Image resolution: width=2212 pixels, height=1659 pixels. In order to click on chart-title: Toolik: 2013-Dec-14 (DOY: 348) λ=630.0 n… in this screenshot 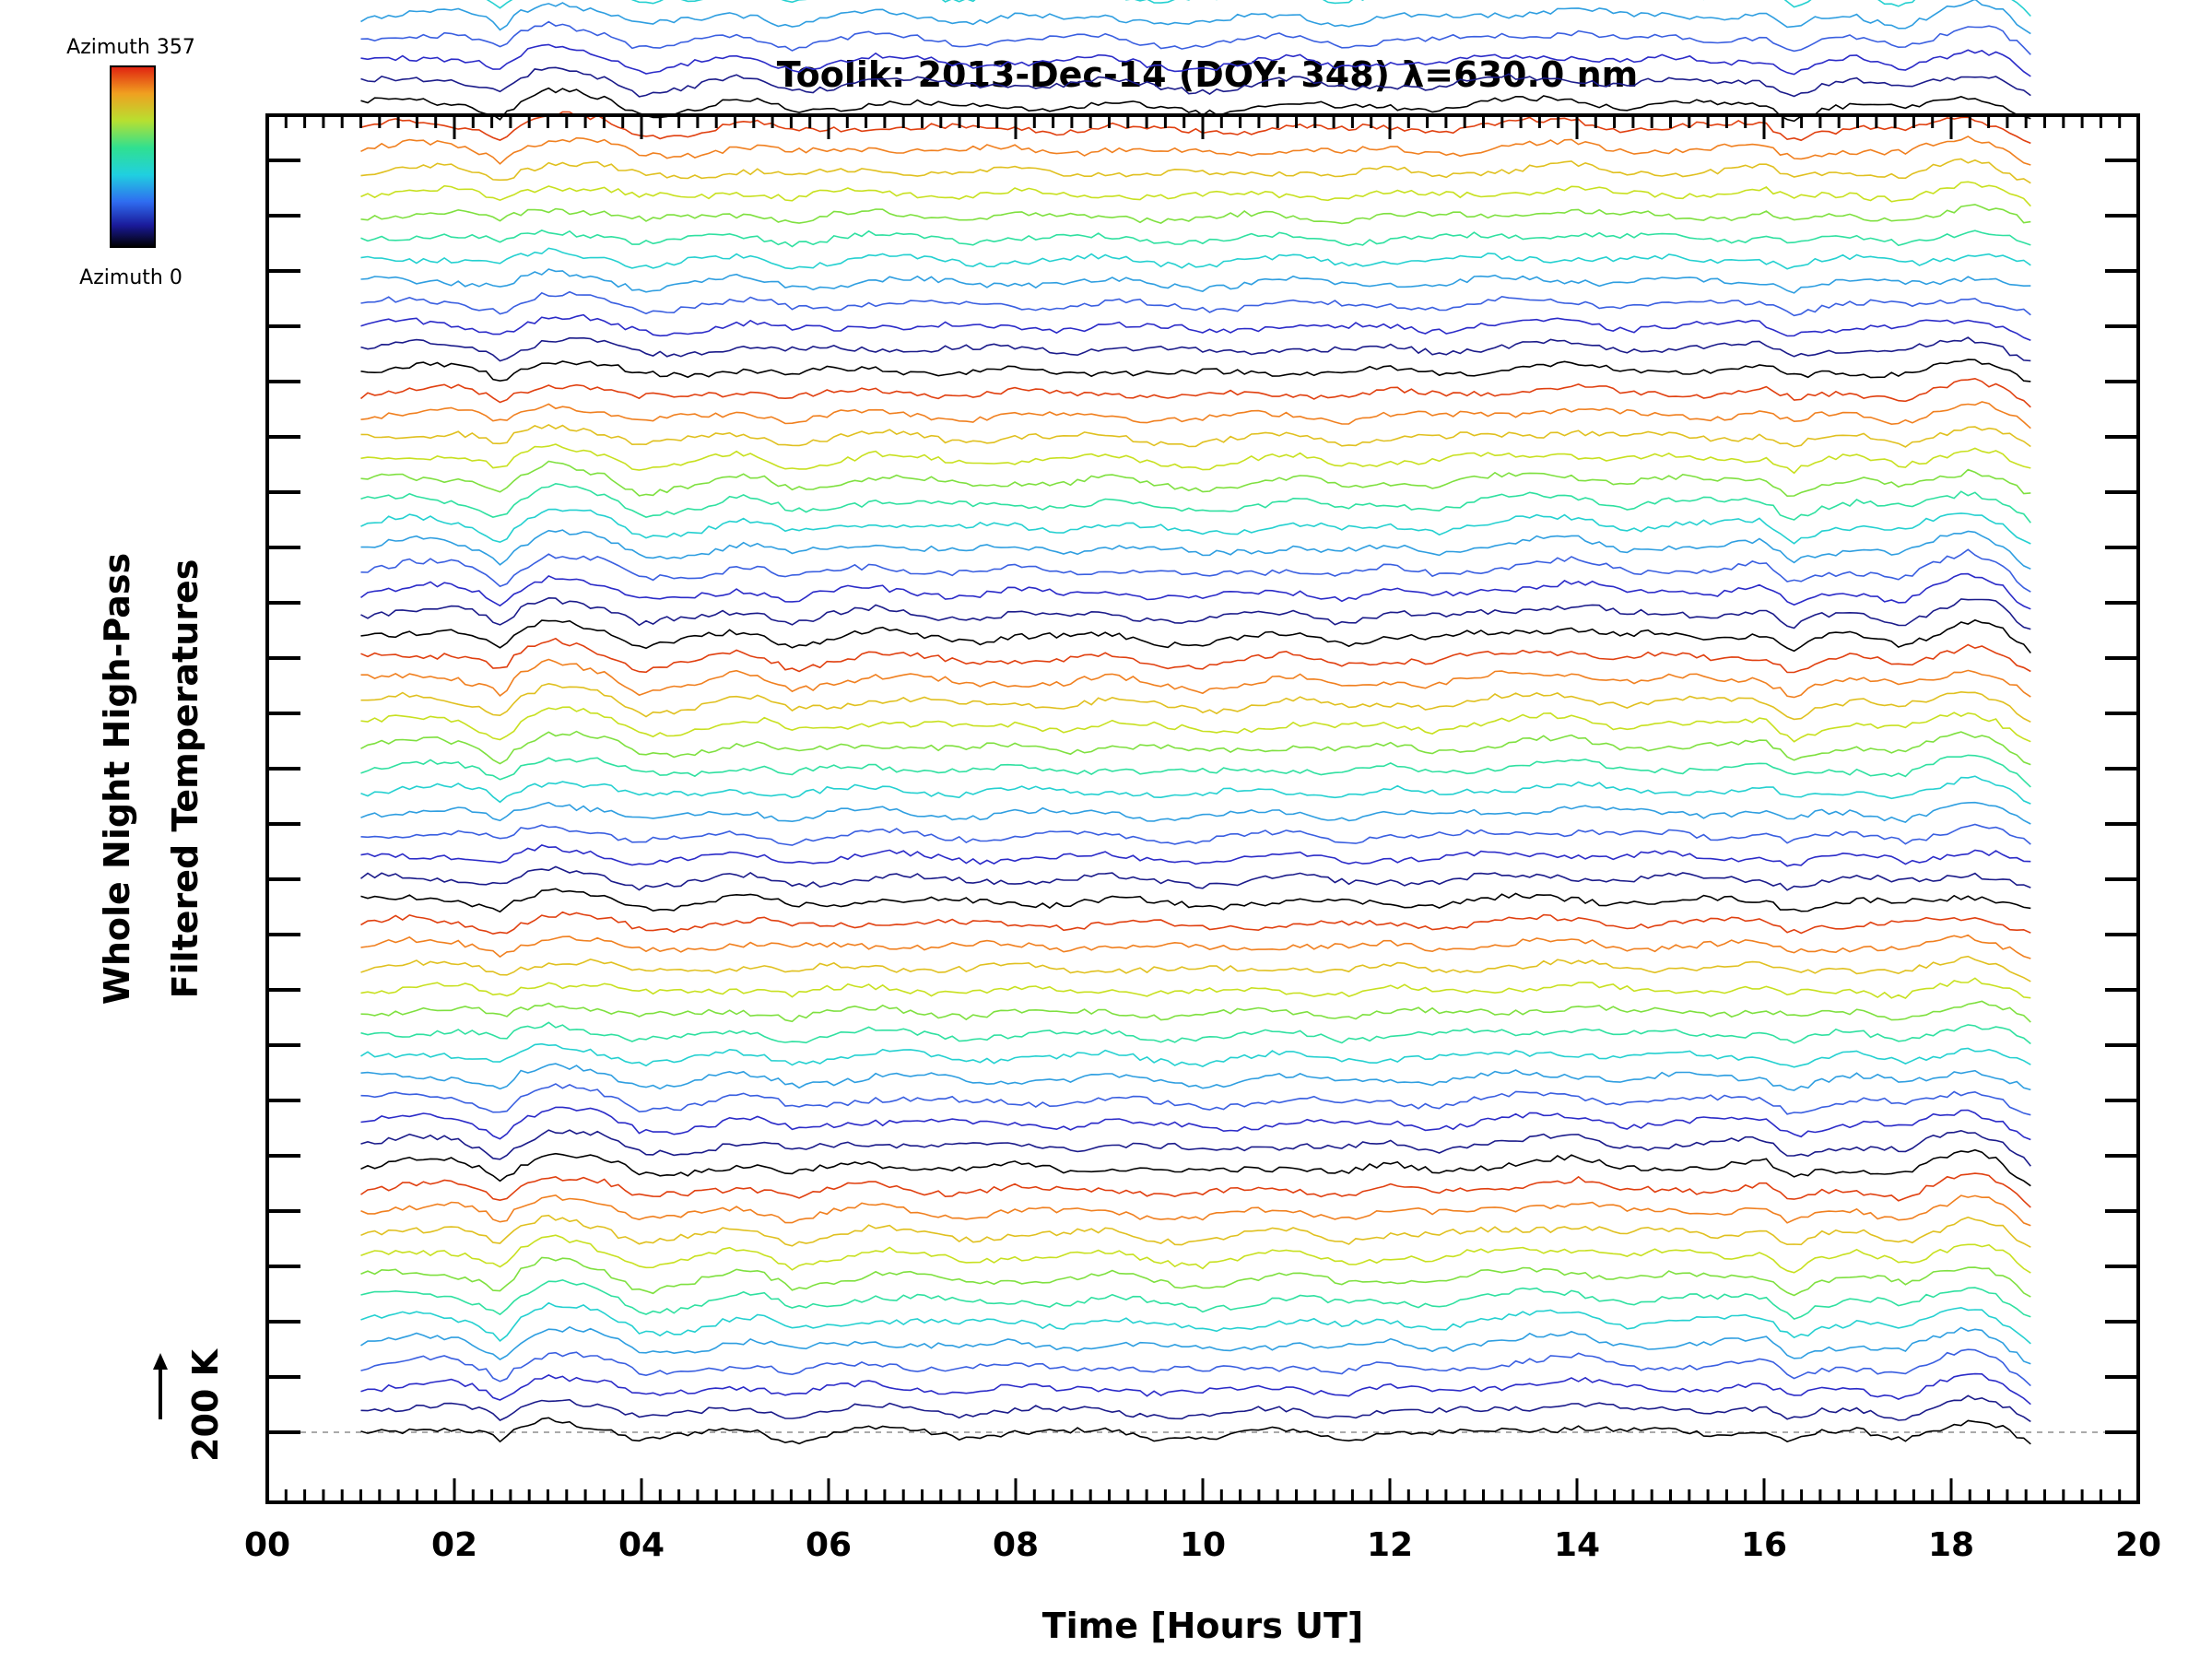, I will do `click(1207, 74)`.